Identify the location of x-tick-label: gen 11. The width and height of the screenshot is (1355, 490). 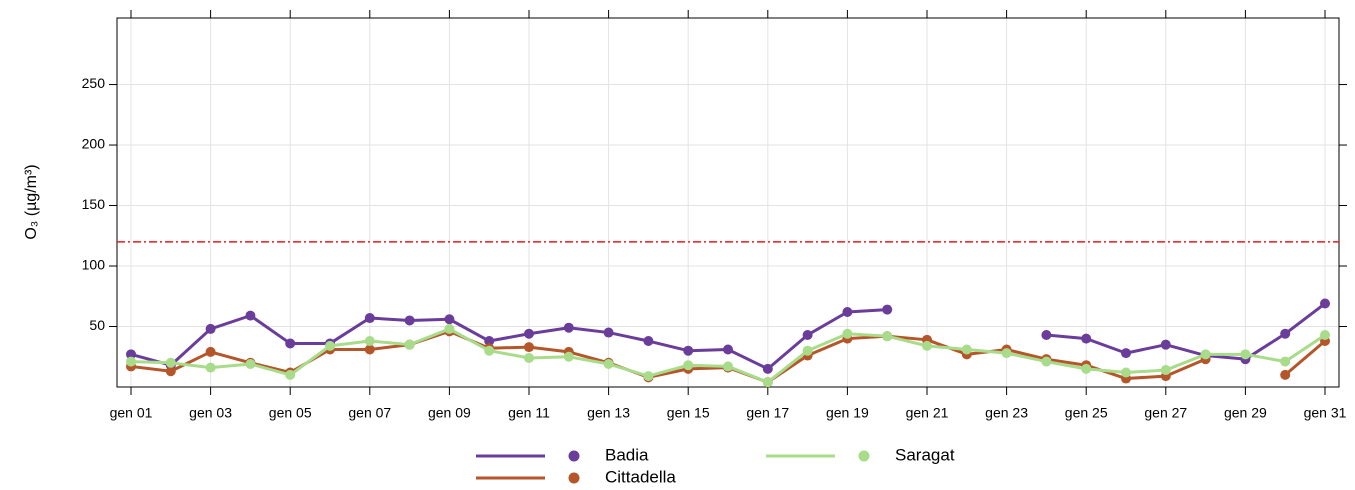
(529, 413).